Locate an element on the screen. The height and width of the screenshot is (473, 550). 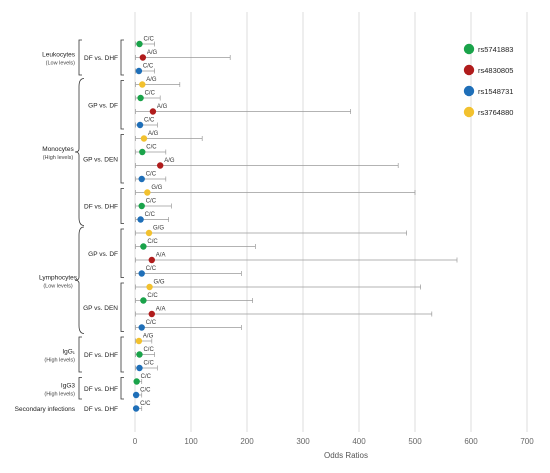
group-label: IgG₁ is located at coordinates (68, 352).